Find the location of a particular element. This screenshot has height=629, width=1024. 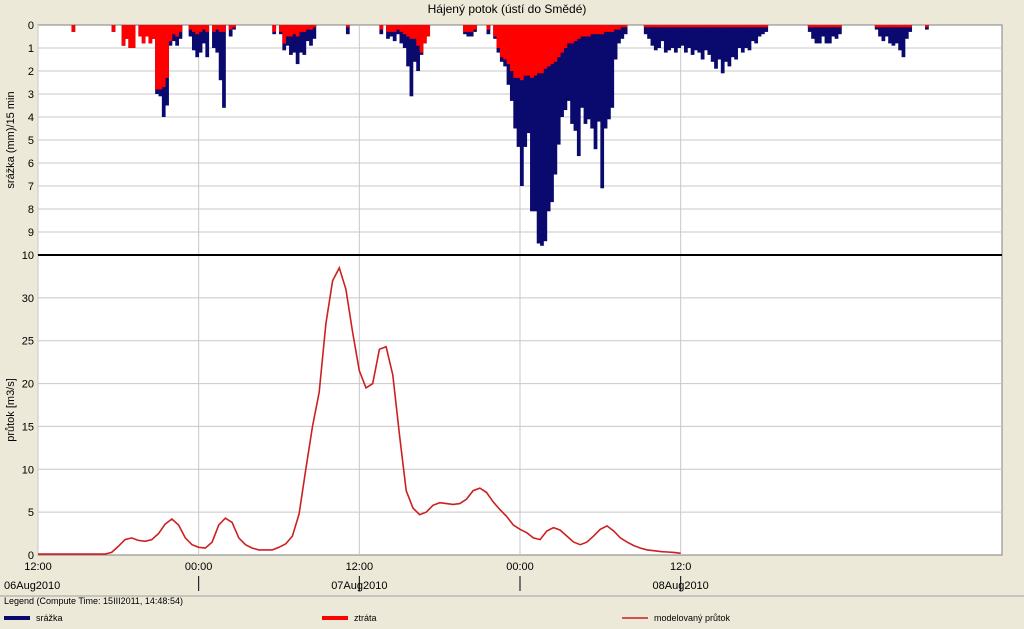

legend-label: ztráta is located at coordinates (365, 618).